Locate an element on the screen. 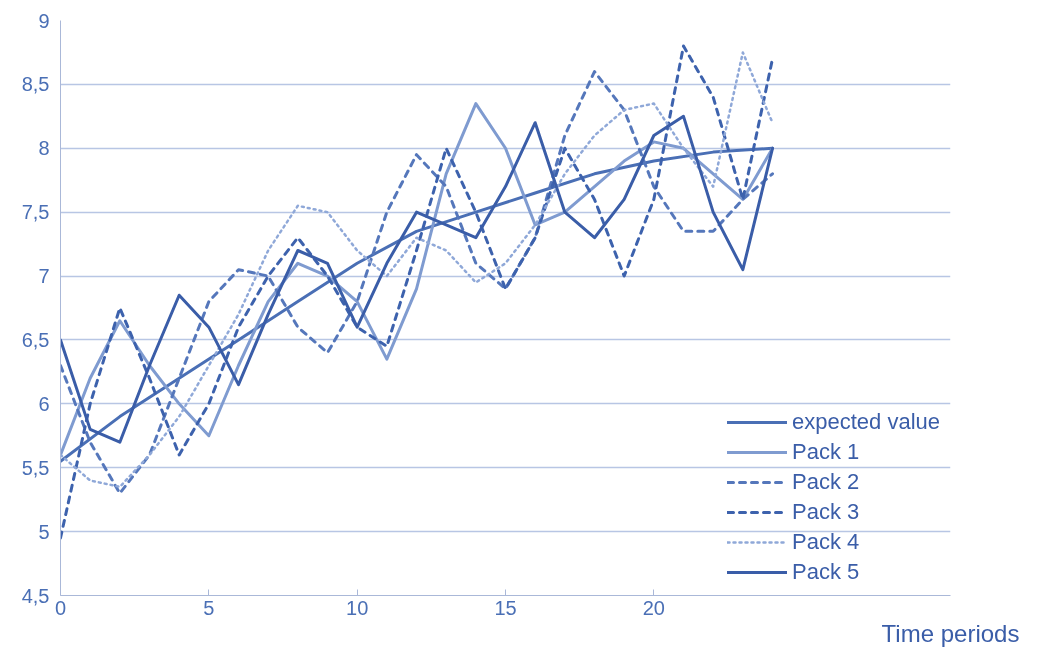 The width and height of the screenshot is (1043, 659). y-tick-label: 7 is located at coordinates (44, 276).